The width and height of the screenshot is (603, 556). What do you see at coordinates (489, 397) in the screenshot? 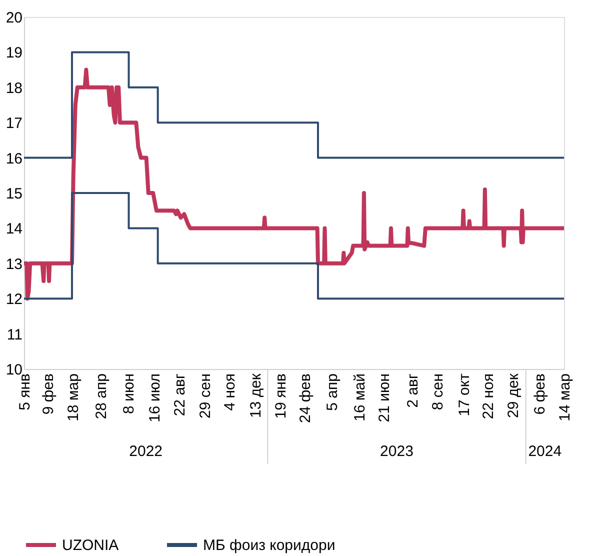
I see `x-tick-label: 22 ноя` at bounding box center [489, 397].